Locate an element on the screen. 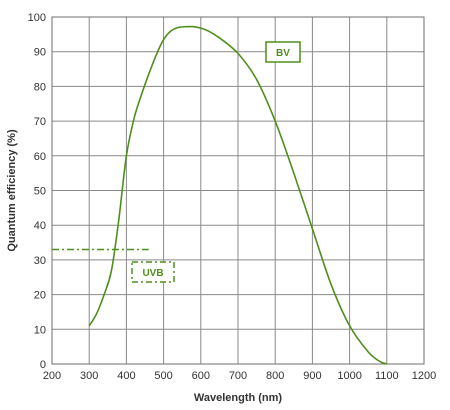  x-tick-label: 1100 is located at coordinates (387, 376).